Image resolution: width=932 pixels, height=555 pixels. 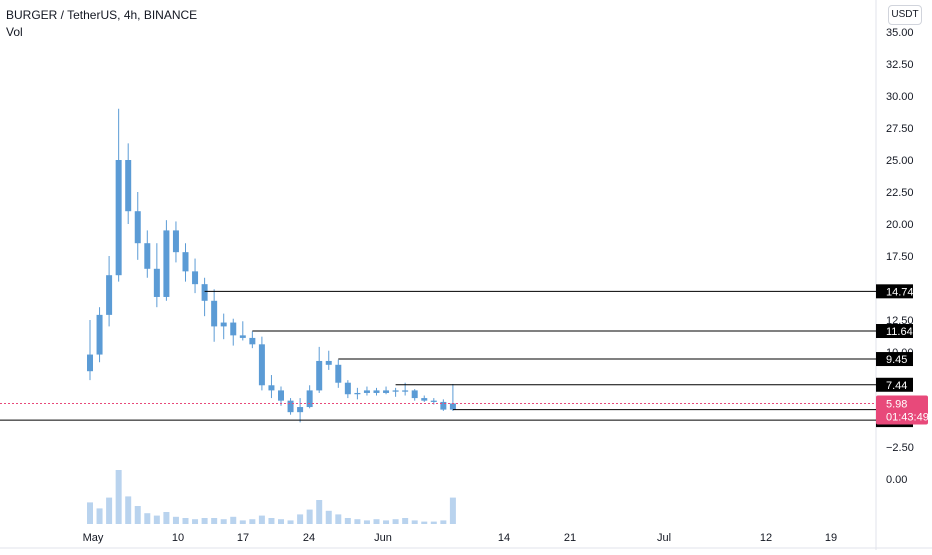 I want to click on time-tick-label: 14, so click(x=504, y=538).